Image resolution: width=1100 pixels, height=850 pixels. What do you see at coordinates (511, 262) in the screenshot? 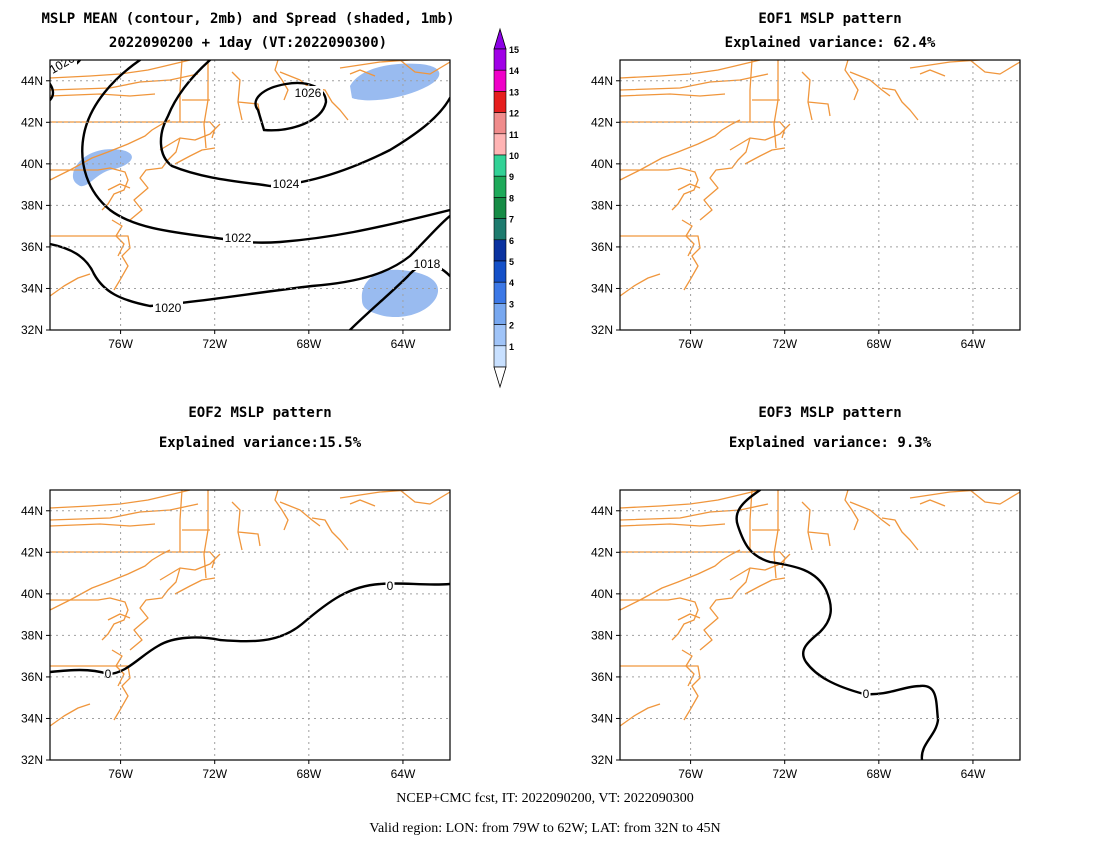
I see `colorbar-label: 5` at bounding box center [511, 262].